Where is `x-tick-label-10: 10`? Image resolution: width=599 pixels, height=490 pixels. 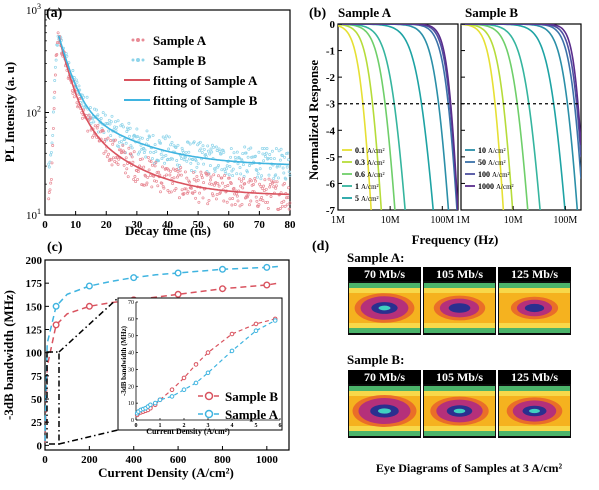 x-tick-label-10: 10 is located at coordinates (76, 225).